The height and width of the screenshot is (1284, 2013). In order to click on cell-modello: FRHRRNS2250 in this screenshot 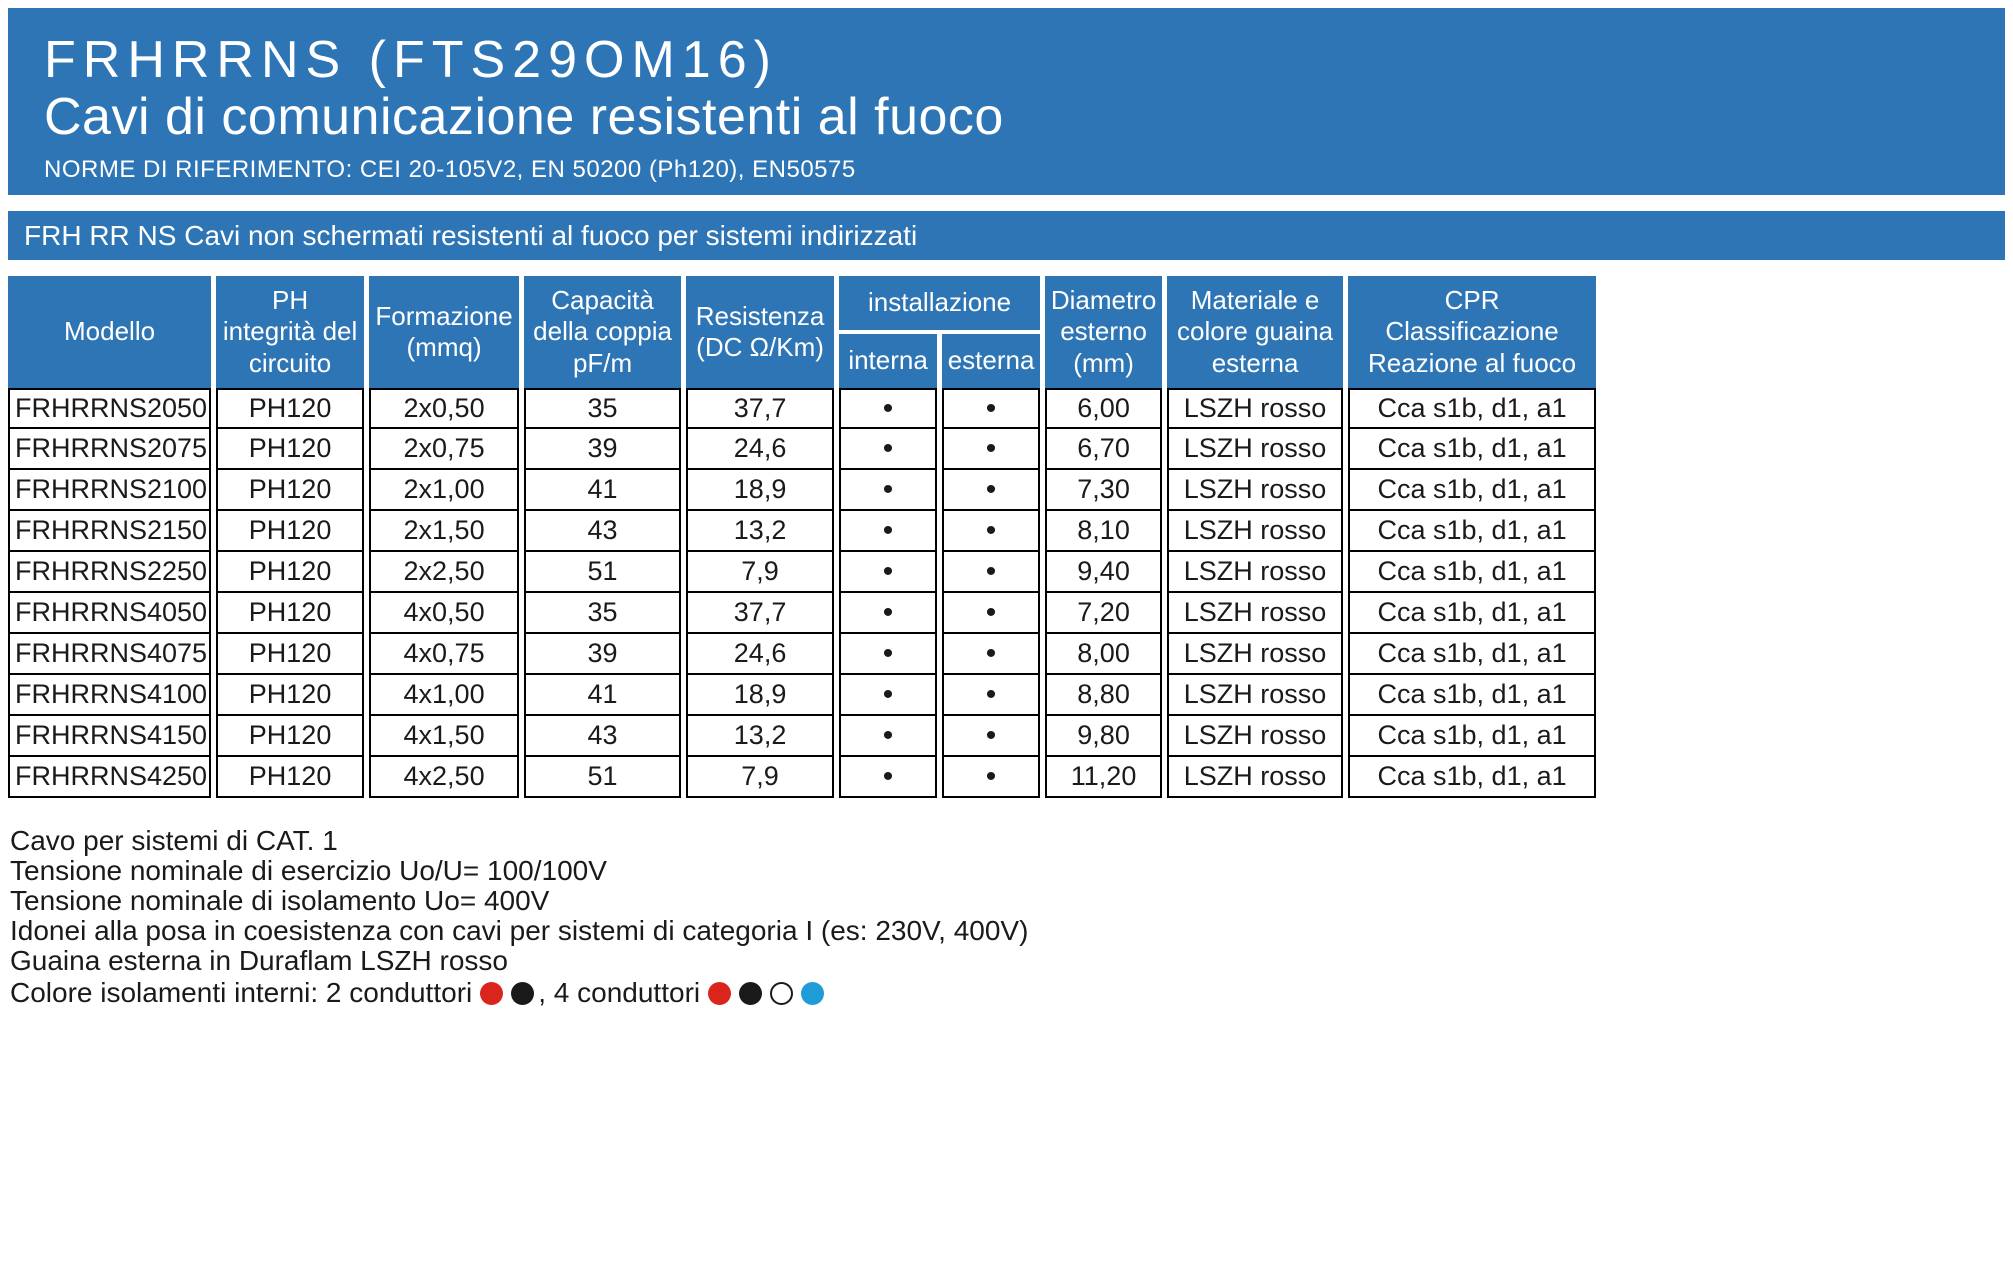, I will do `click(110, 572)`.